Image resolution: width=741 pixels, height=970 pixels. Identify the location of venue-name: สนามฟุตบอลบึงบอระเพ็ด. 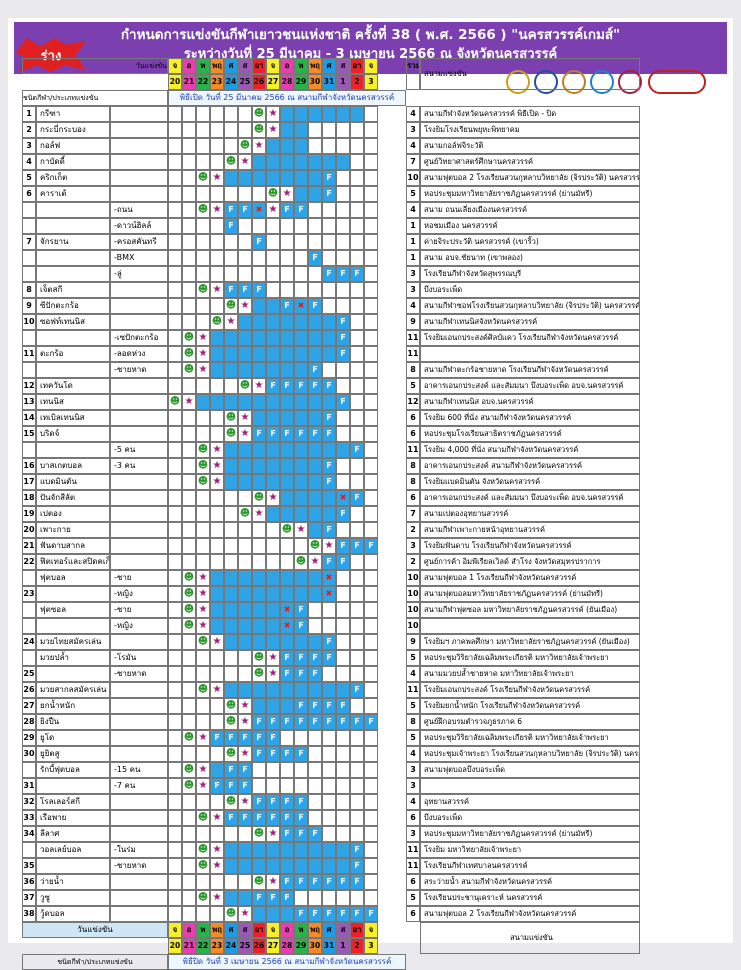
(530, 770).